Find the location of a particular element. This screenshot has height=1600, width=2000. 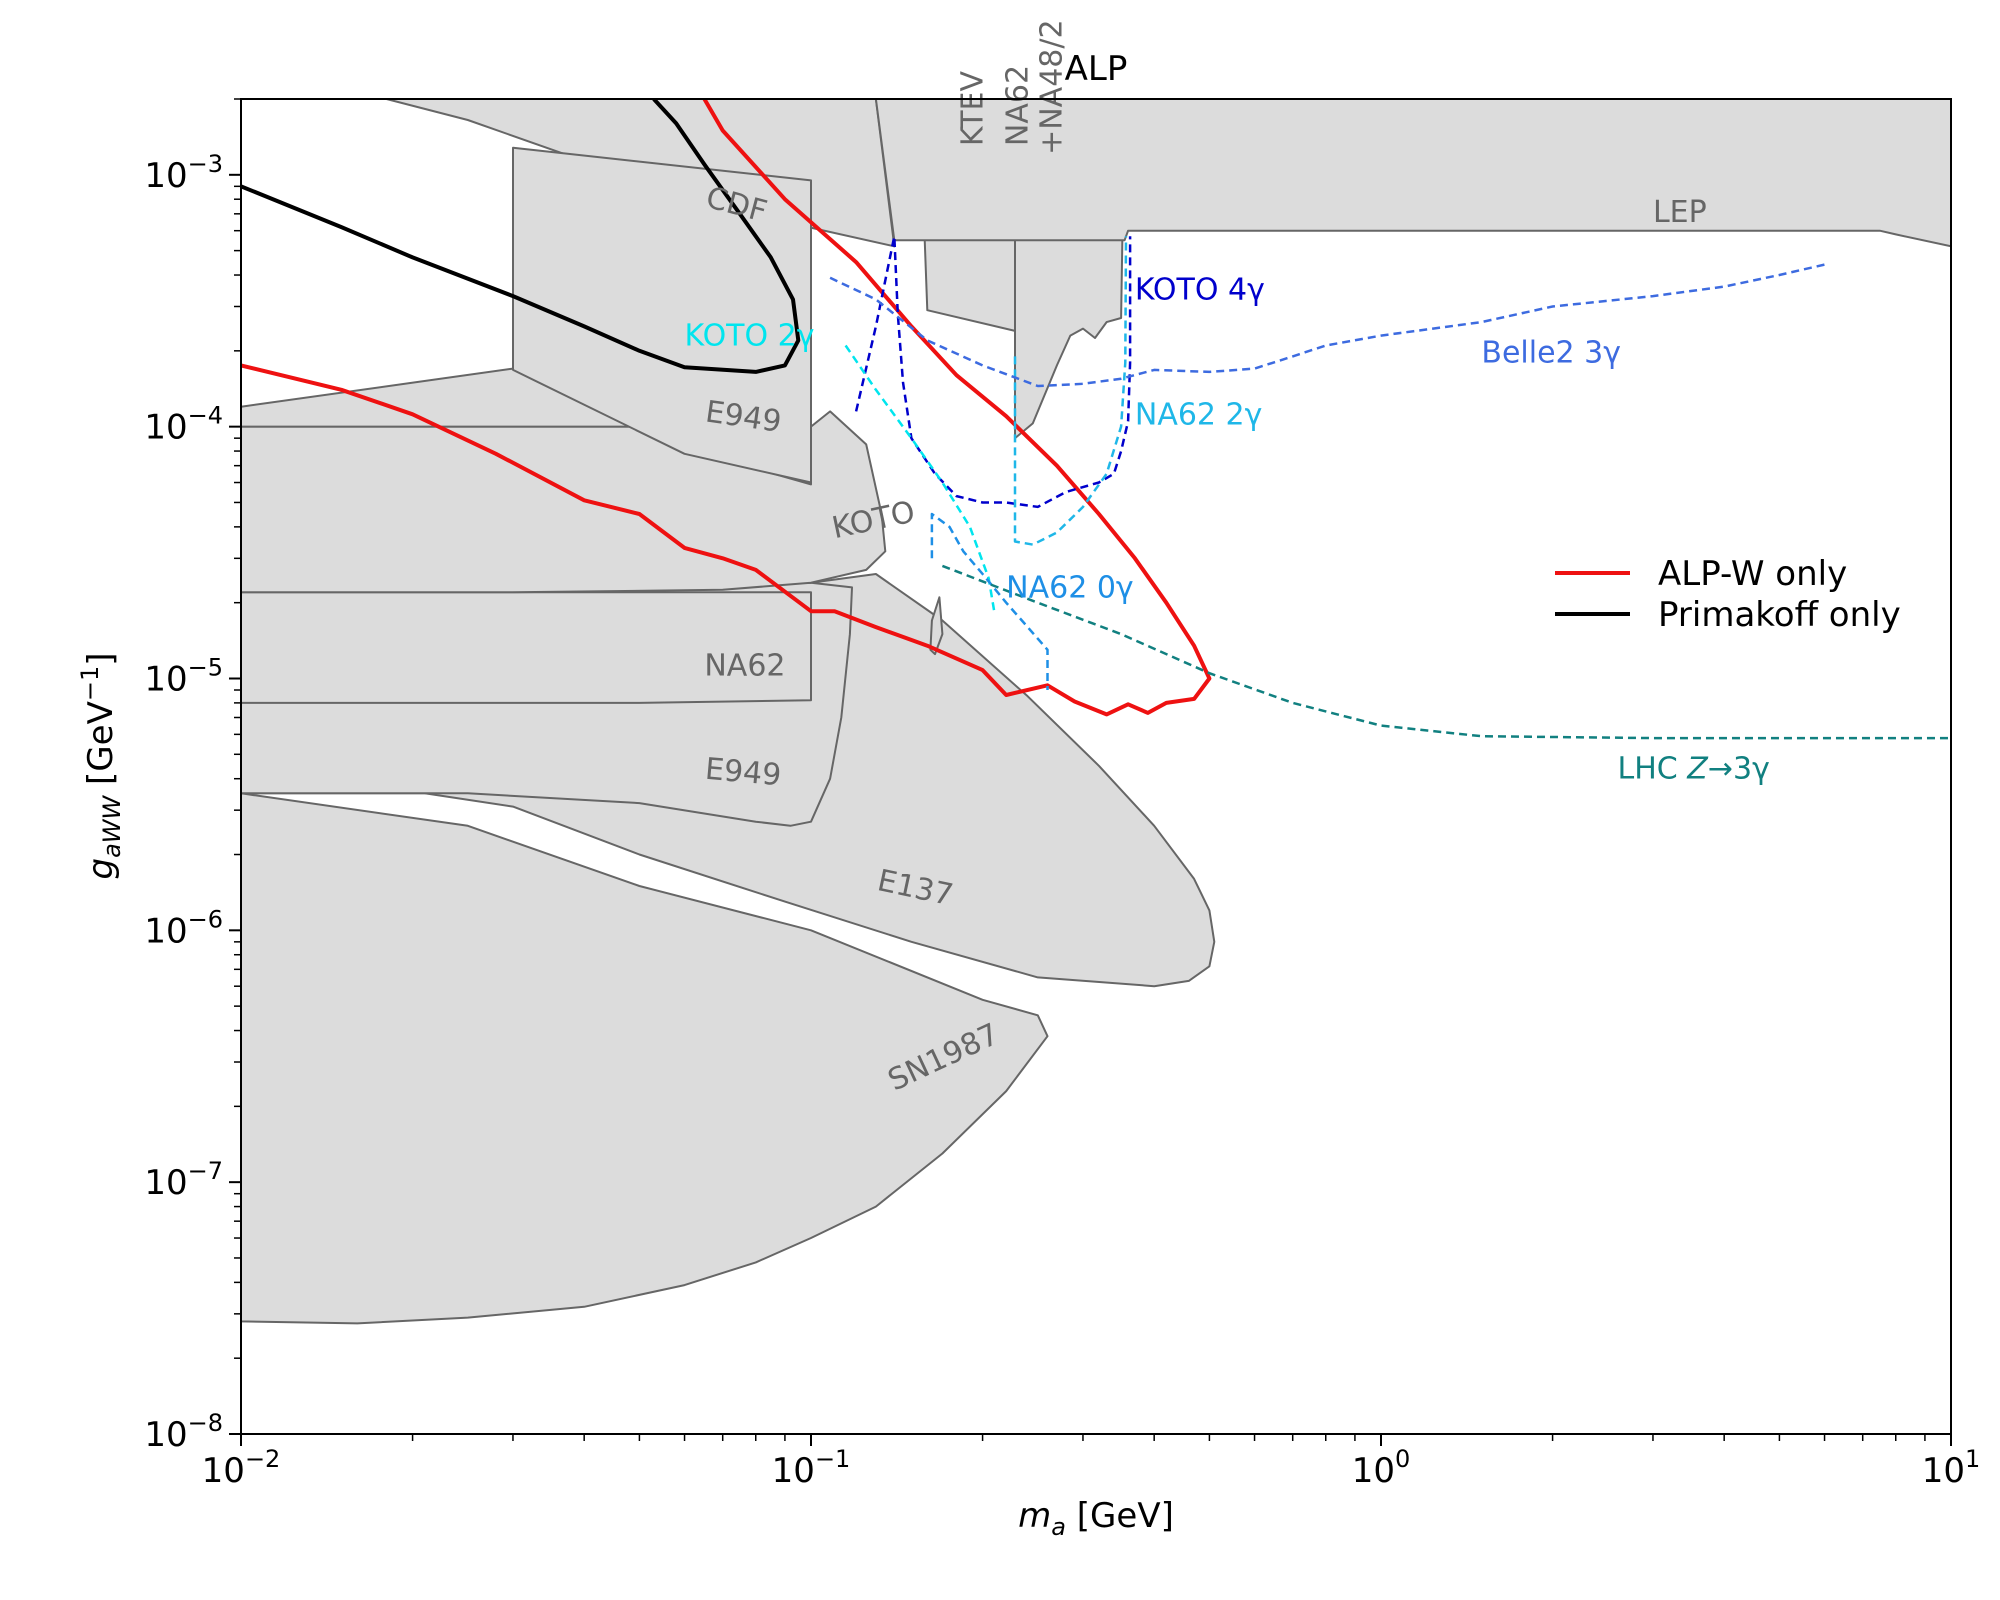

y-tick-label: 10⁻⁶ is located at coordinates (183, 928).